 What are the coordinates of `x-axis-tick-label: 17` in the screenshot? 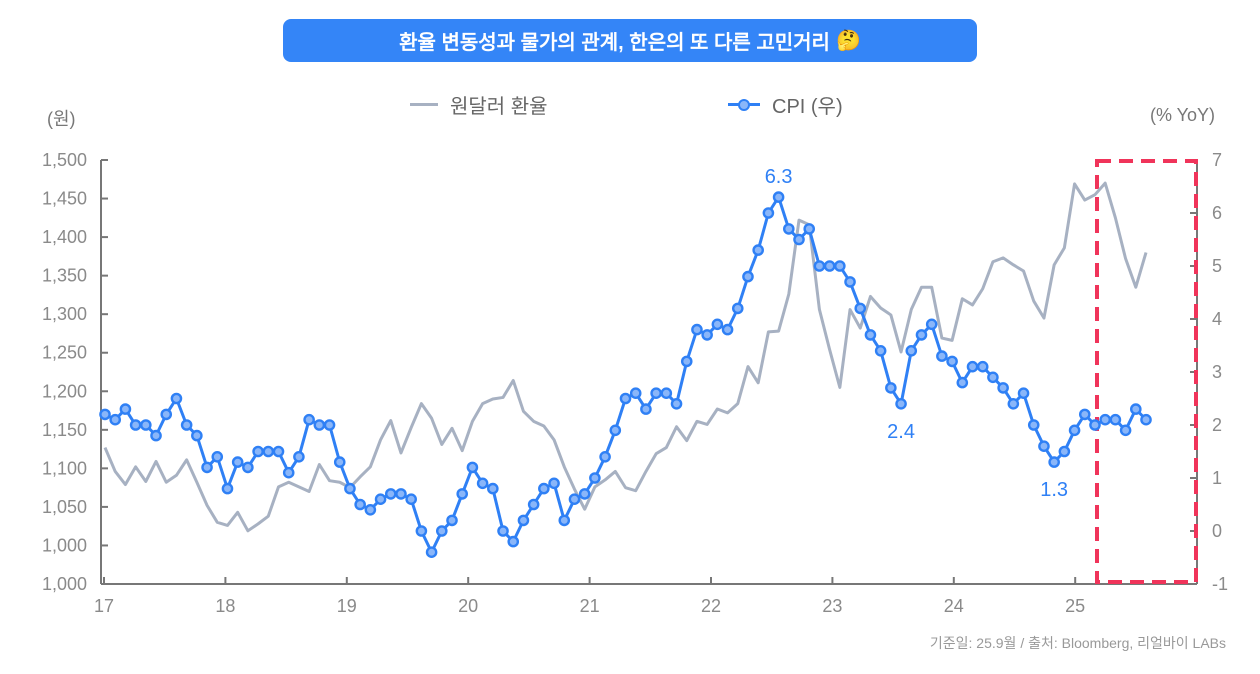 It's located at (104, 606).